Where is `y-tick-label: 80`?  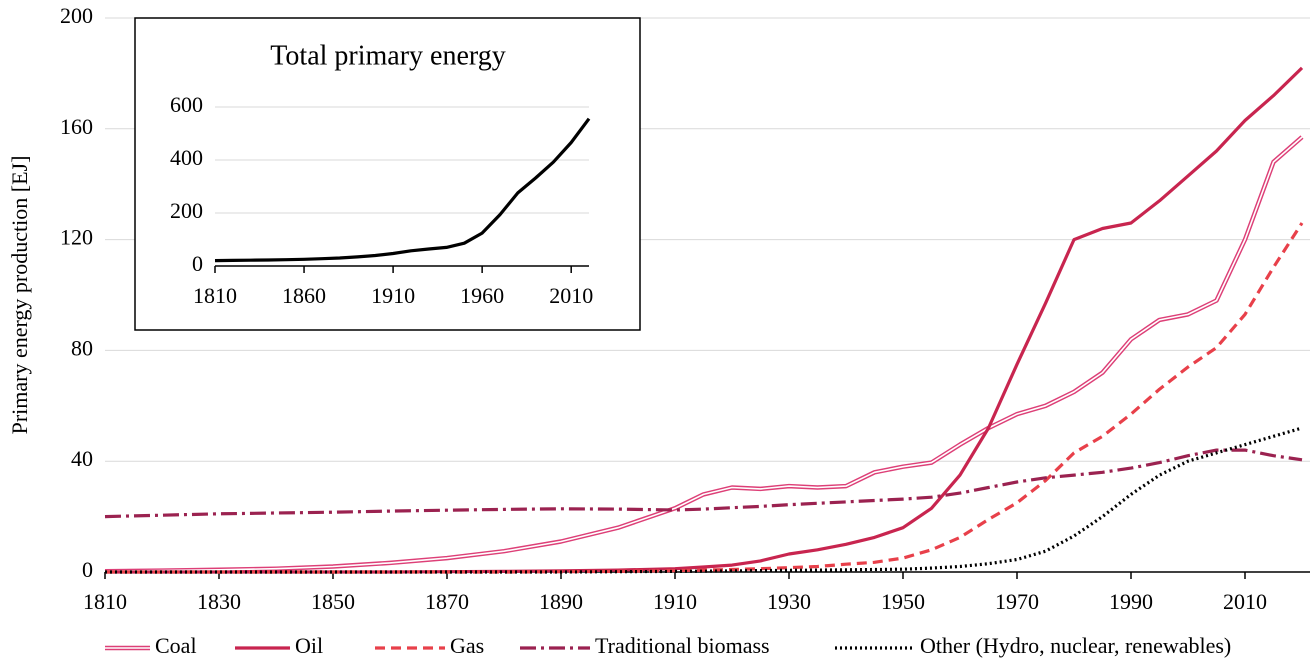 y-tick-label: 80 is located at coordinates (82, 347).